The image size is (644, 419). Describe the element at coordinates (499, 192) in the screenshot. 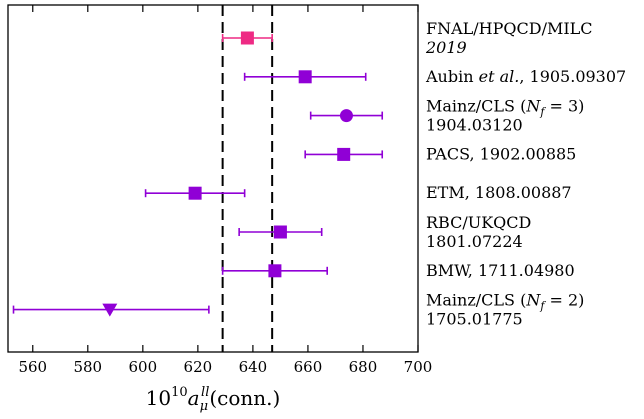

I see `entry-label: ETM, 1808.00887` at that location.